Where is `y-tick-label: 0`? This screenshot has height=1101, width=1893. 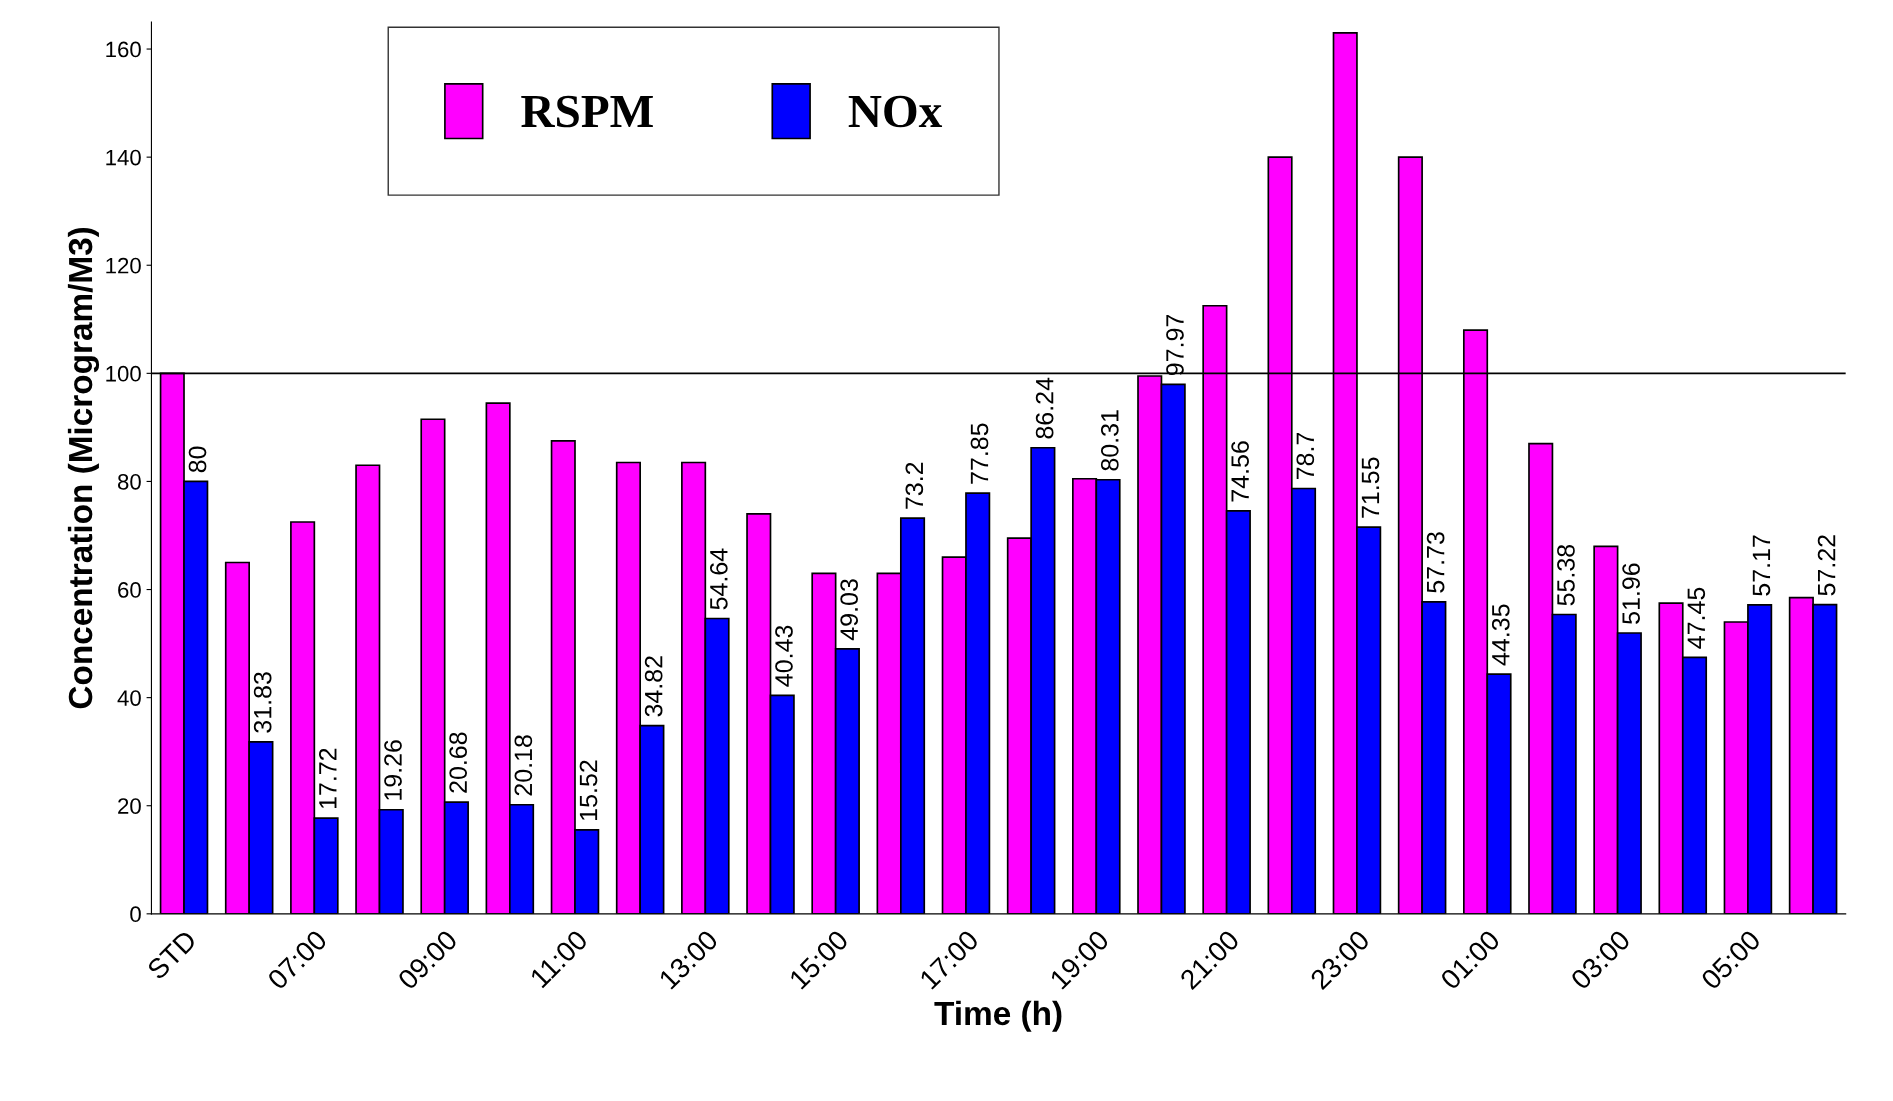
y-tick-label: 0 is located at coordinates (135, 914).